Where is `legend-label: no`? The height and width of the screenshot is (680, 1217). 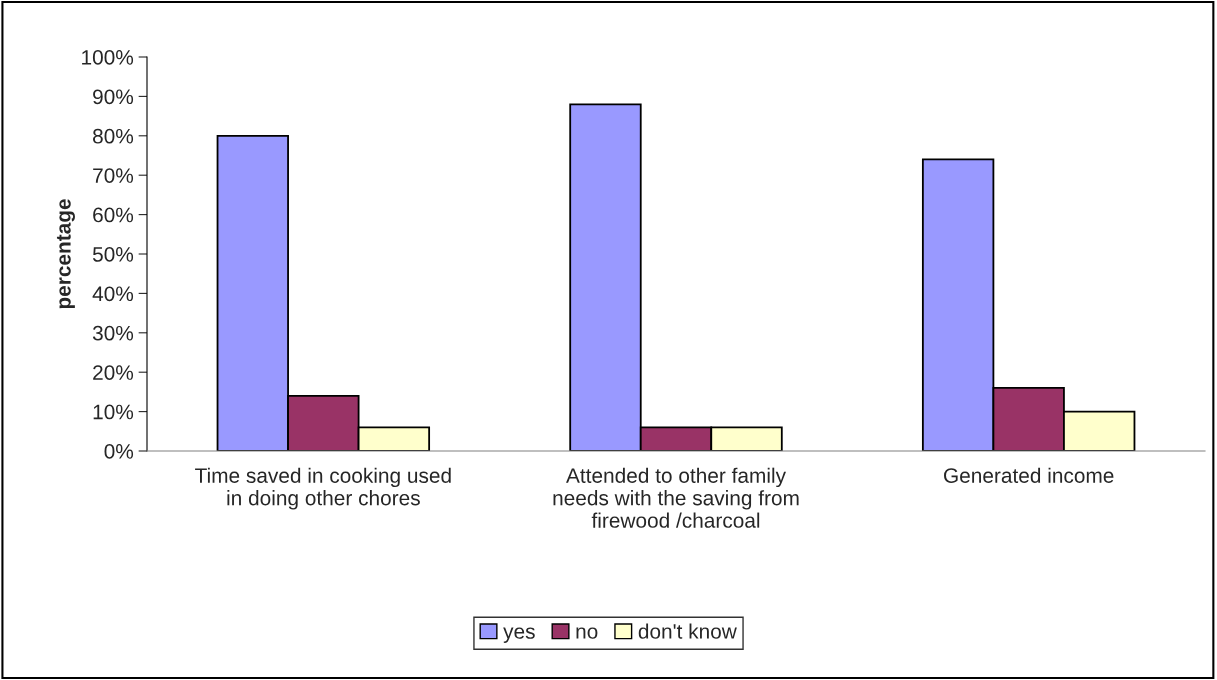 legend-label: no is located at coordinates (587, 633).